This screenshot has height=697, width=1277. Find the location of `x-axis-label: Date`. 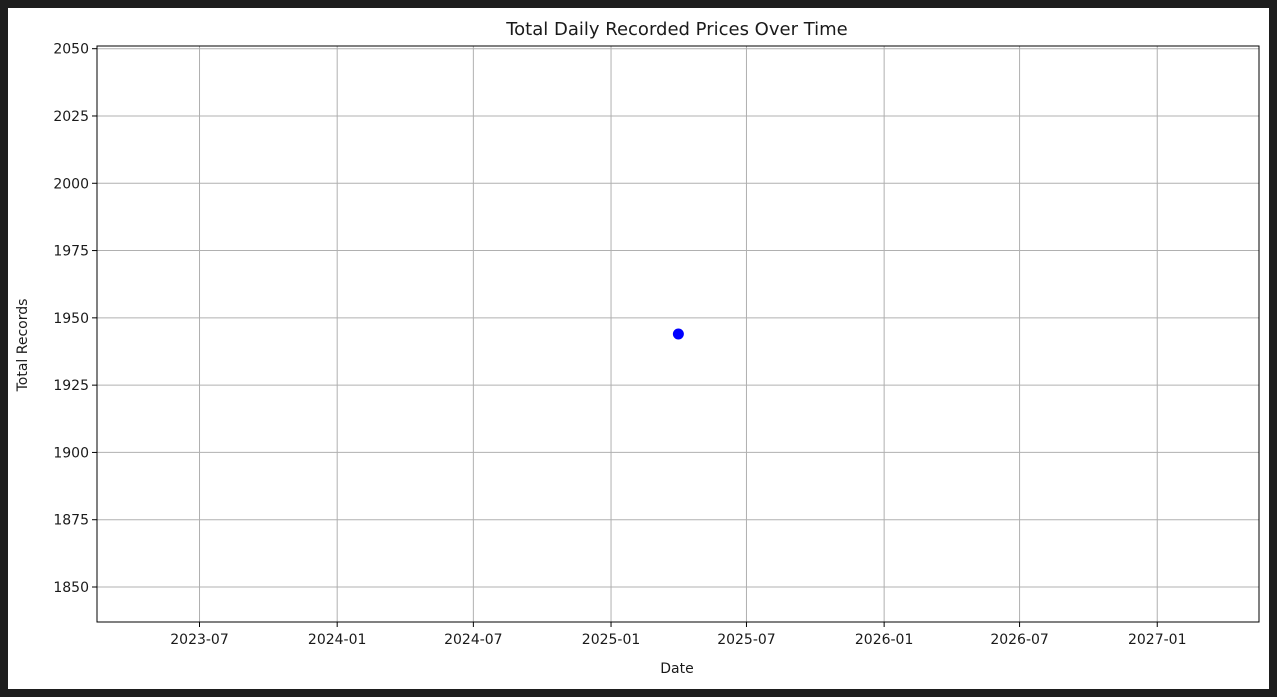

x-axis-label: Date is located at coordinates (676, 669).